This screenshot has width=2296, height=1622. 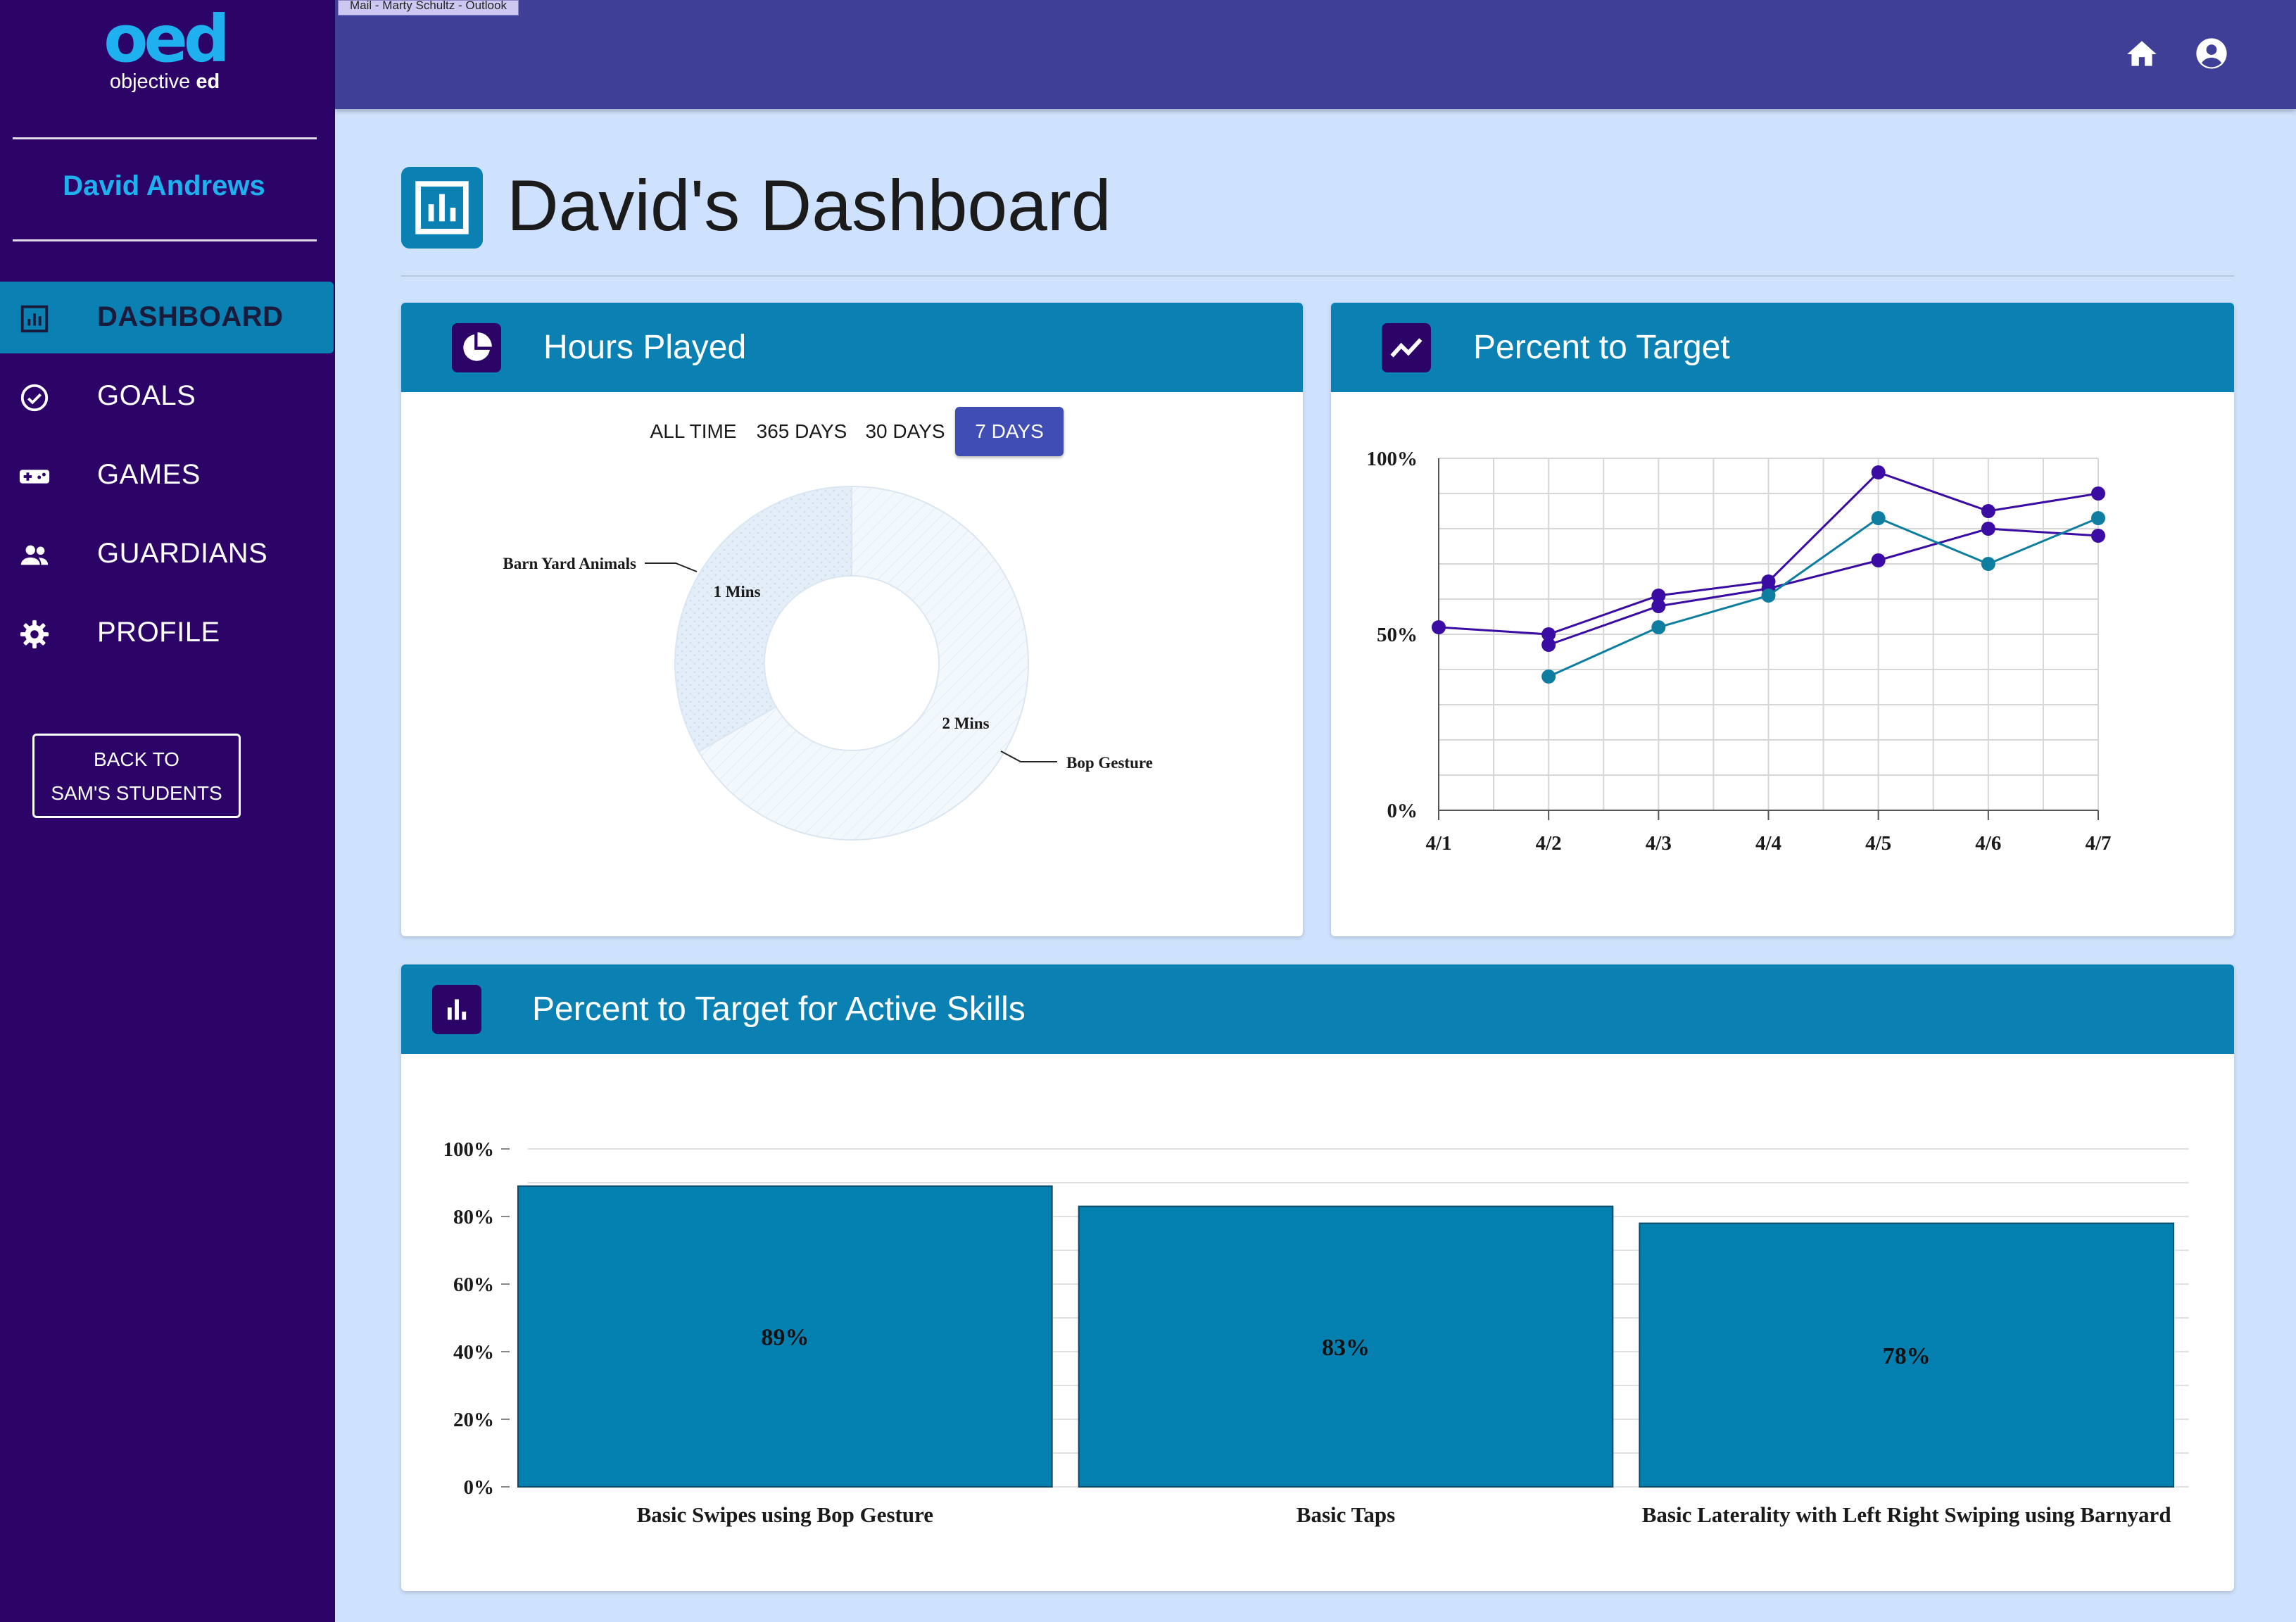 I want to click on gear-icon, so click(x=34, y=634).